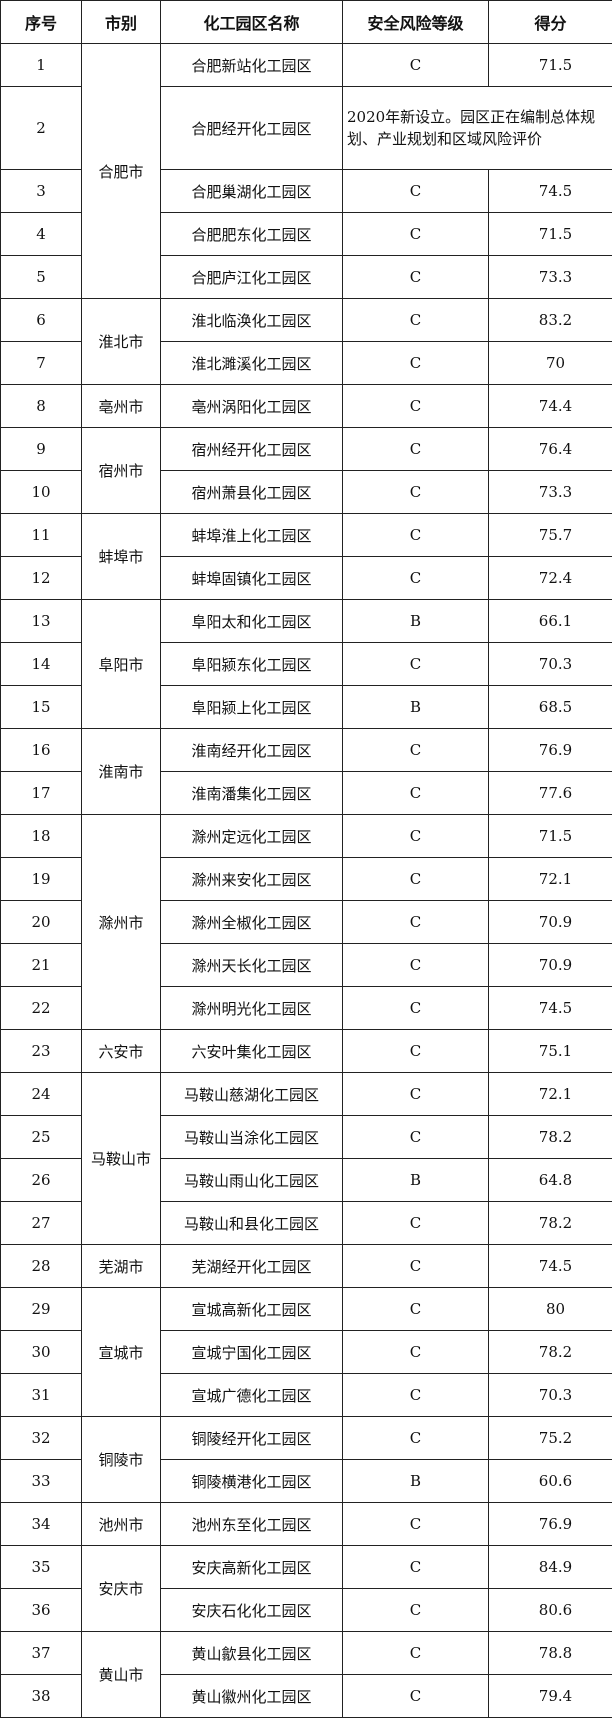 The height and width of the screenshot is (1718, 612). Describe the element at coordinates (306, 492) in the screenshot. I see `table-row: 10 宿州萧县化工园区 C 73.3` at that location.